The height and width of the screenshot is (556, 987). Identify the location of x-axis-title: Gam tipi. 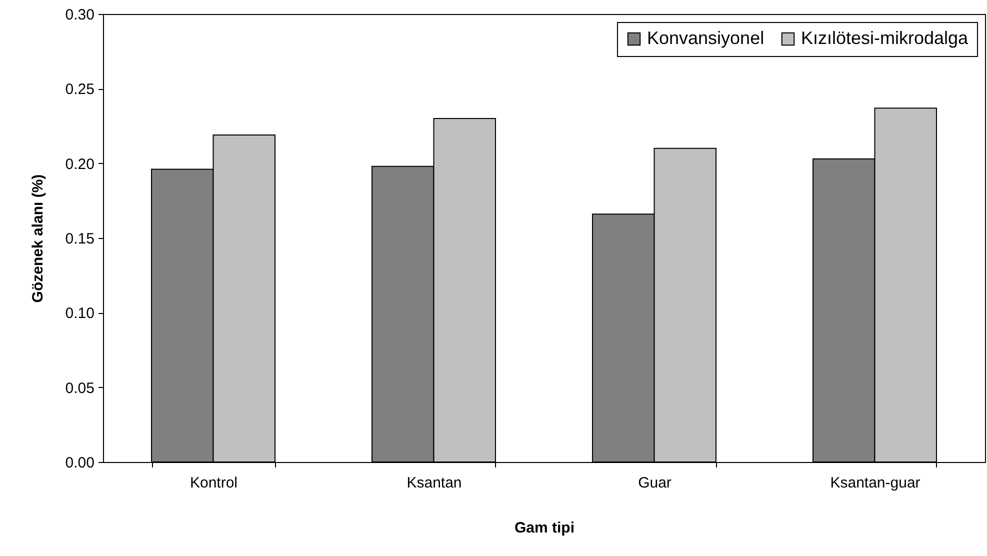
(544, 528).